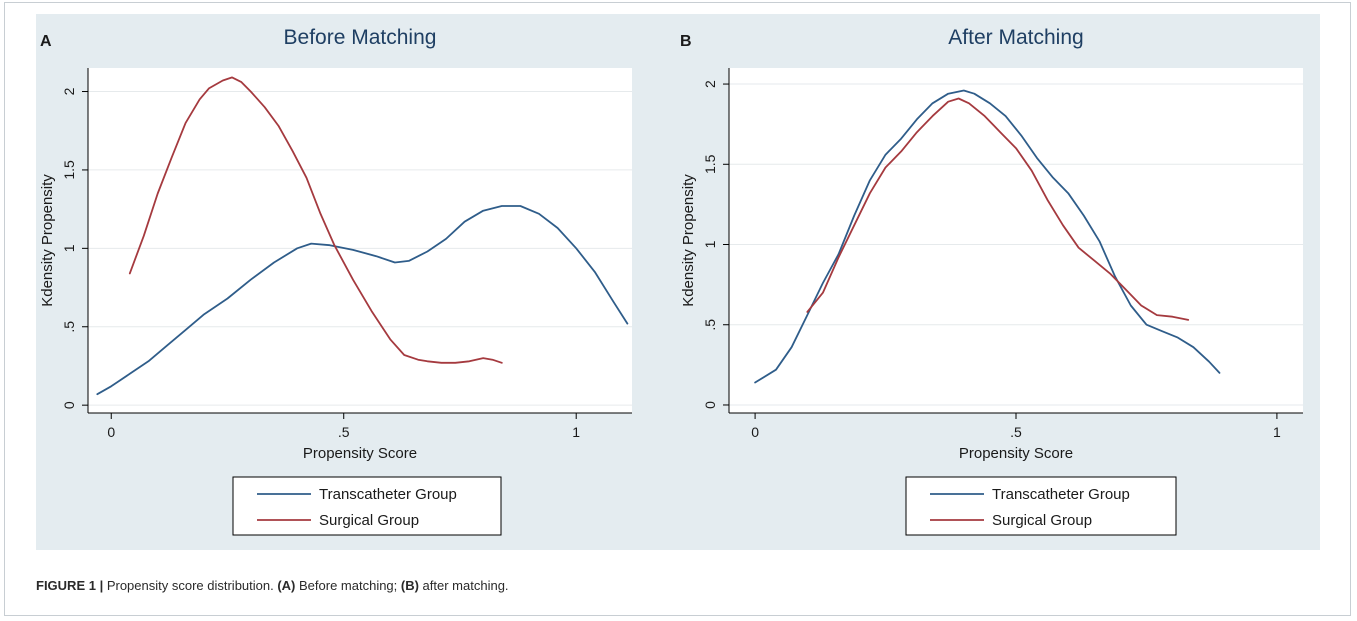 Image resolution: width=1357 pixels, height=621 pixels. Describe the element at coordinates (360, 37) in the screenshot. I see `chart-title: Before Matching` at that location.